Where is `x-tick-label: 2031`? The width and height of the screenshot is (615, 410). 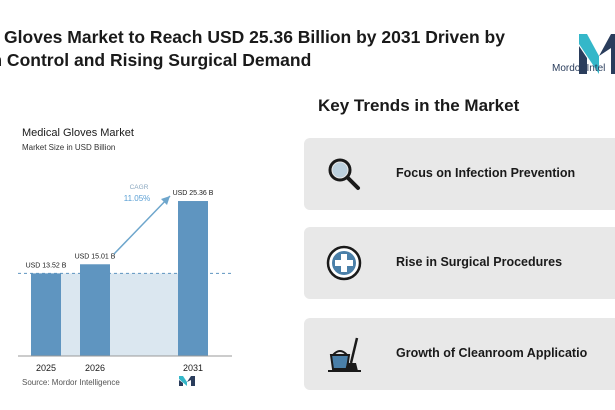
x-tick-label: 2031 is located at coordinates (193, 368).